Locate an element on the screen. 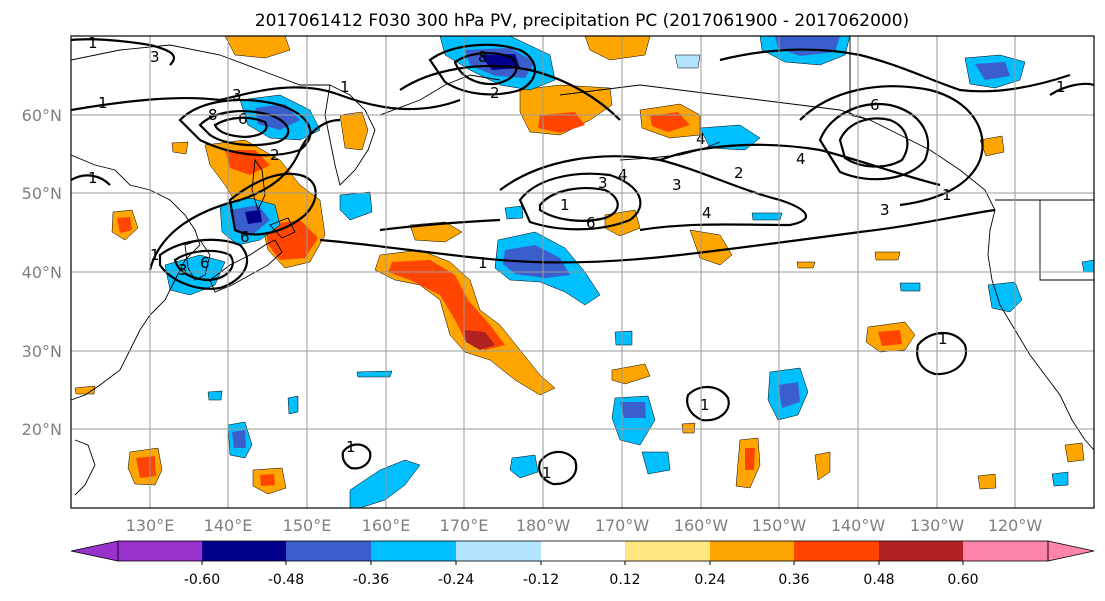 This screenshot has width=1105, height=601. contour-label: 2 is located at coordinates (275, 155).